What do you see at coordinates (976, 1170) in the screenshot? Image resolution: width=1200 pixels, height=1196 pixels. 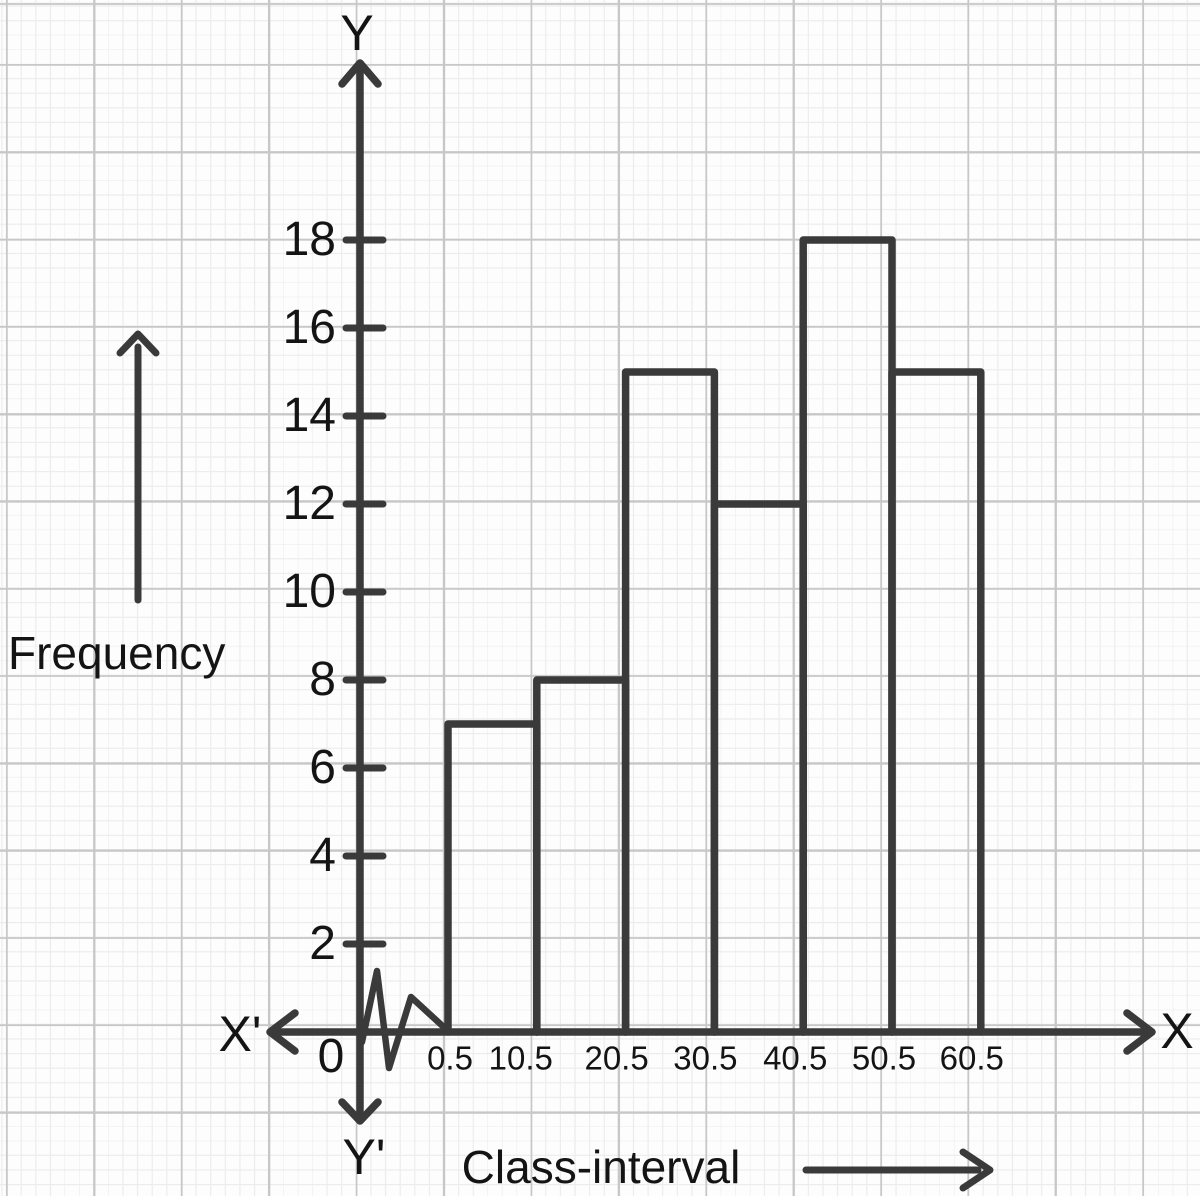 I see `class-interval-arrow-head-icon` at bounding box center [976, 1170].